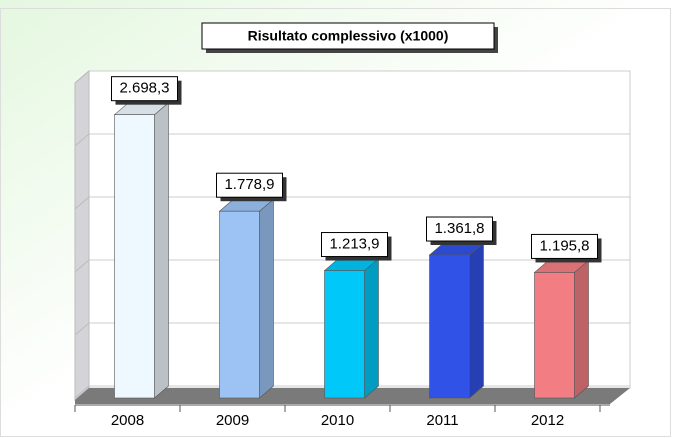 This screenshot has height=438, width=679. I want to click on x-tick-label: 2012, so click(547, 420).